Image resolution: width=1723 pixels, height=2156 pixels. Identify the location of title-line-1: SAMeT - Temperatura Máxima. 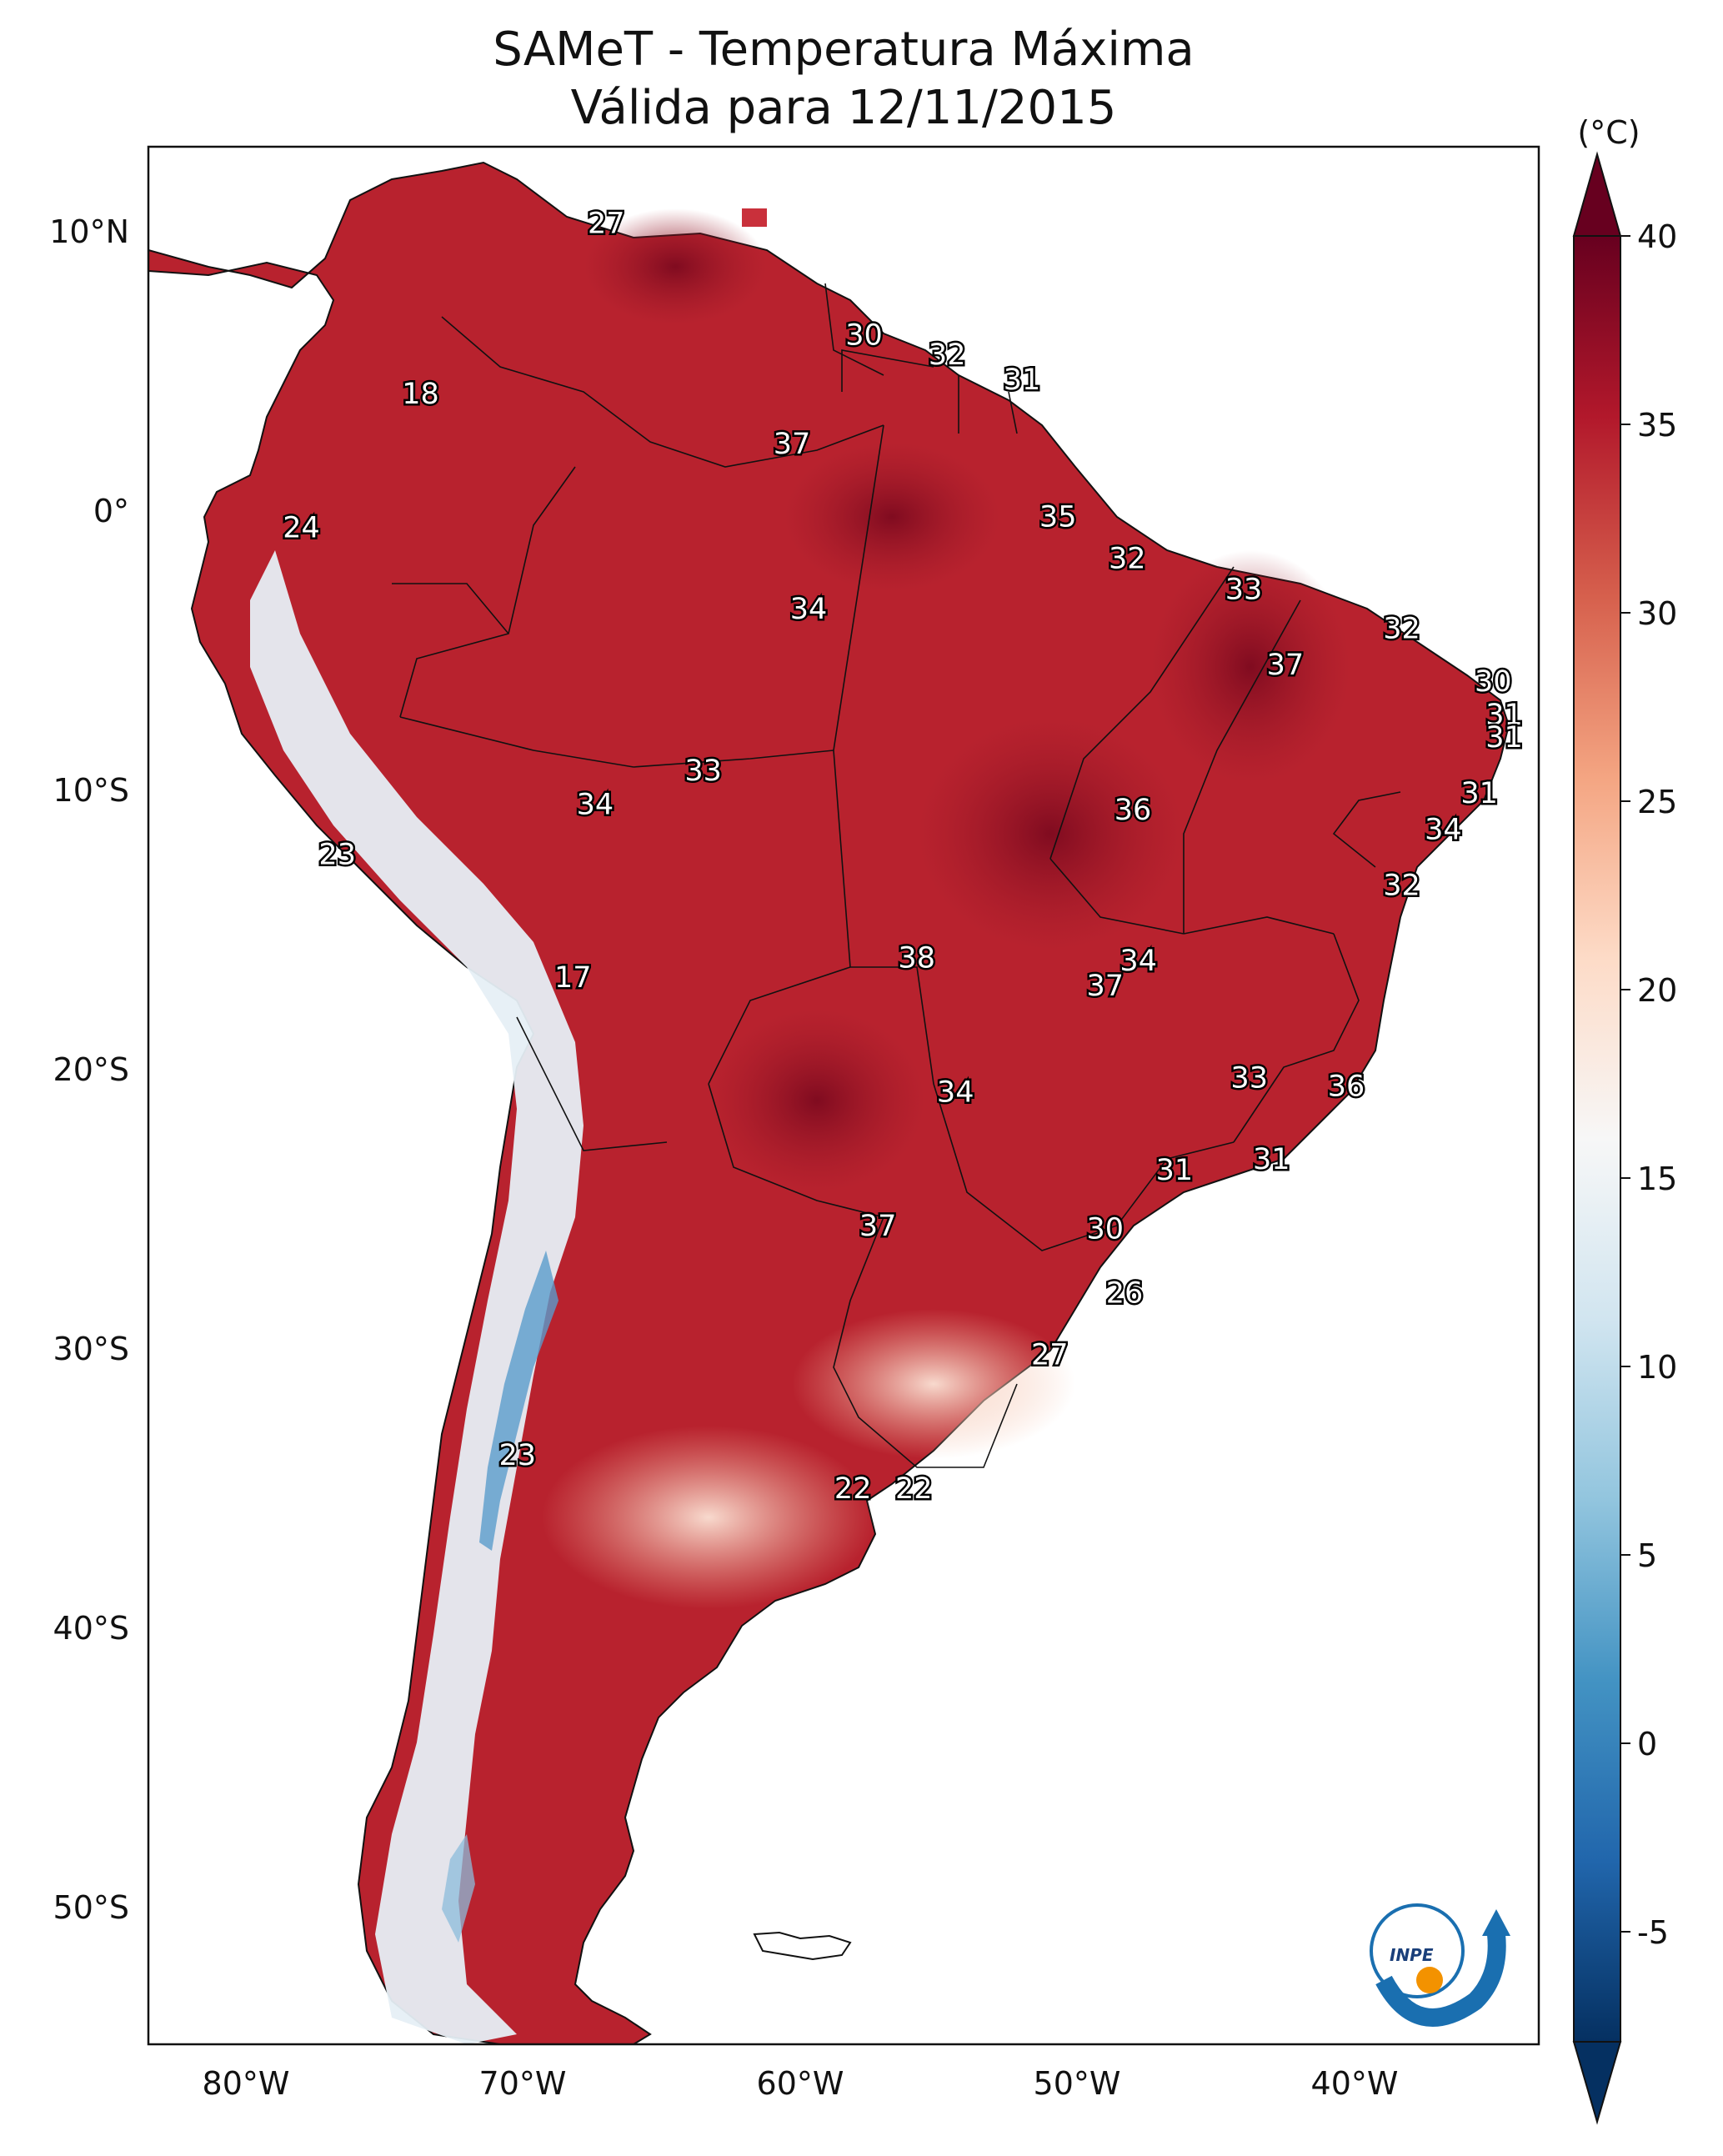
(844, 50).